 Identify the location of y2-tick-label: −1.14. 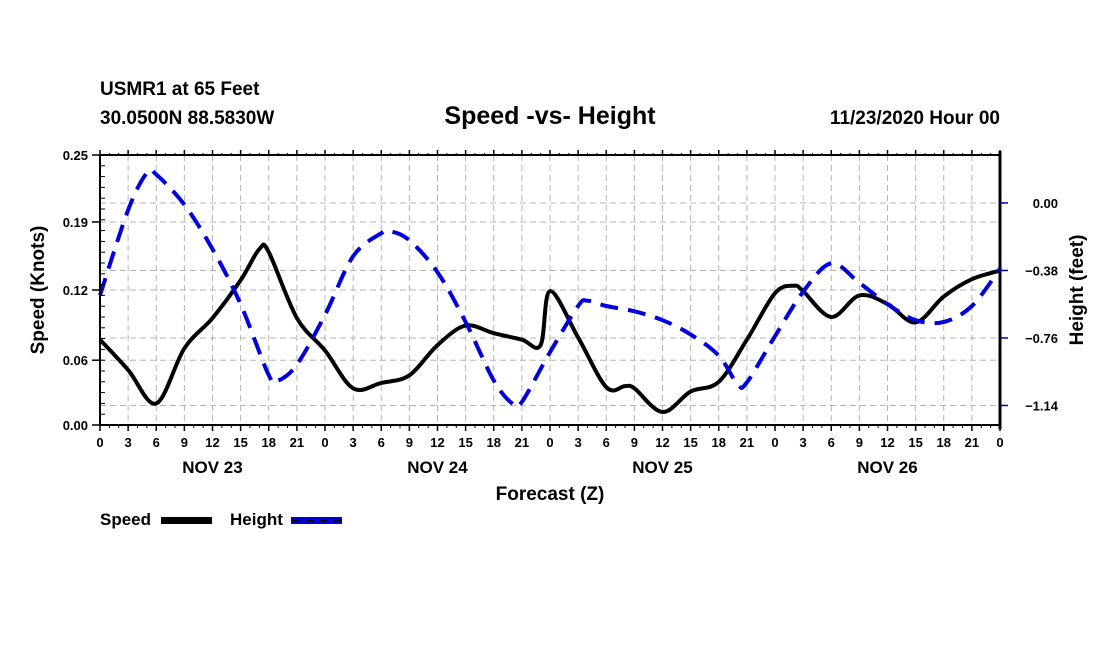
(1042, 405).